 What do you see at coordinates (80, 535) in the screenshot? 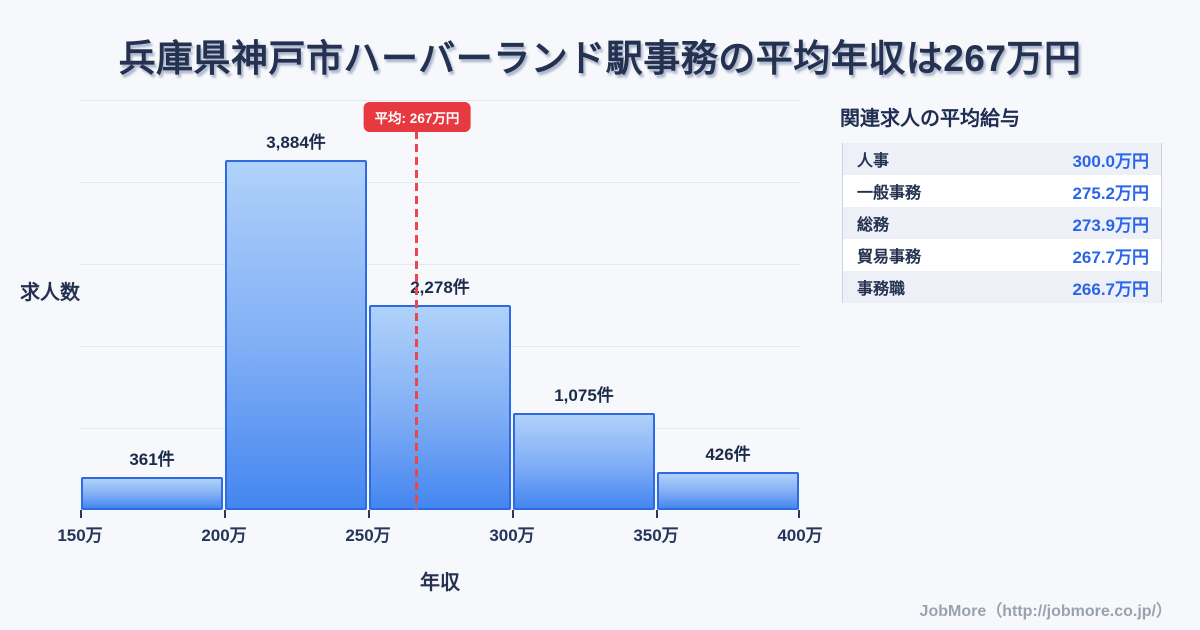
I see `axis-tick-label: 150万` at bounding box center [80, 535].